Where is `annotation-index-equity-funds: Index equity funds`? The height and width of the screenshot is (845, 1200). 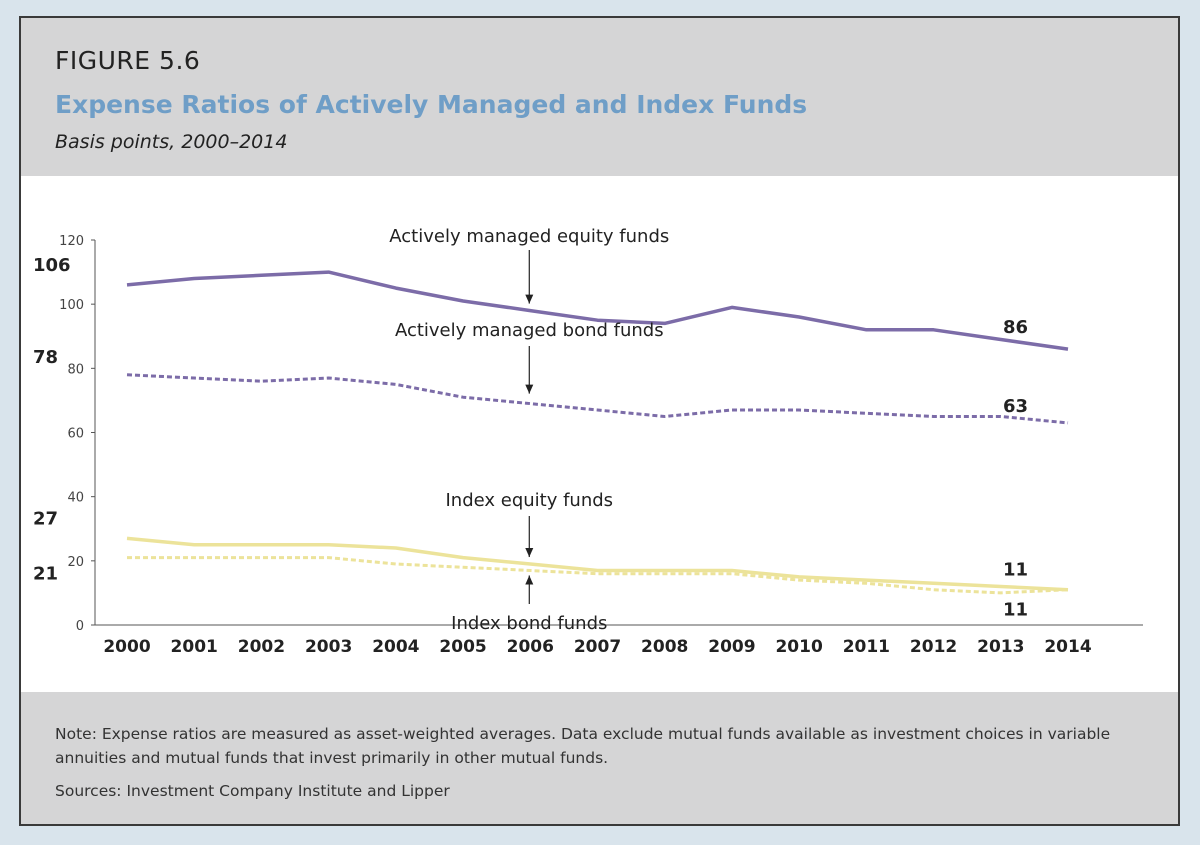
annotation-index-equity-funds: Index equity funds is located at coordinates (529, 500).